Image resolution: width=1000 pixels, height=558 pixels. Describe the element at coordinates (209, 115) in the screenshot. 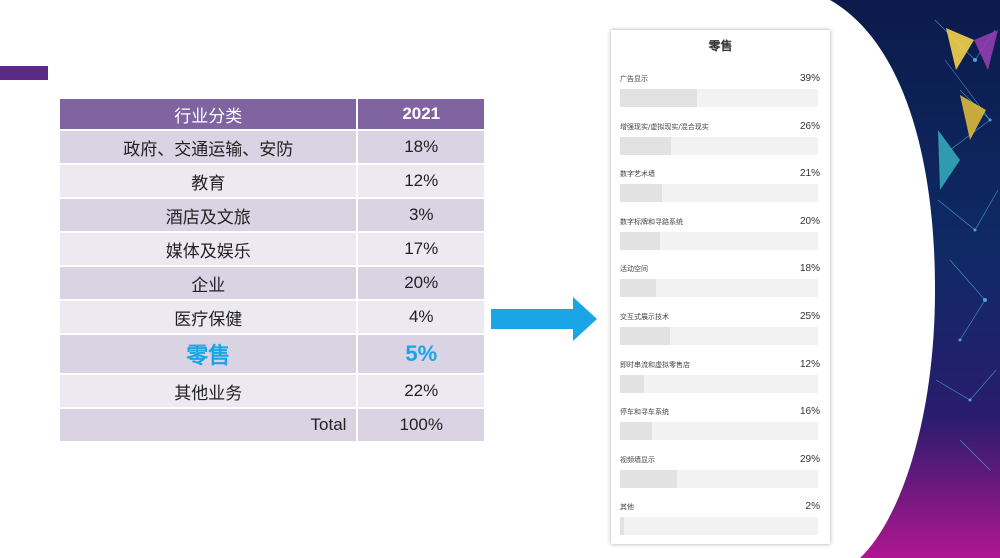

I see `header-category: 行业分类` at that location.